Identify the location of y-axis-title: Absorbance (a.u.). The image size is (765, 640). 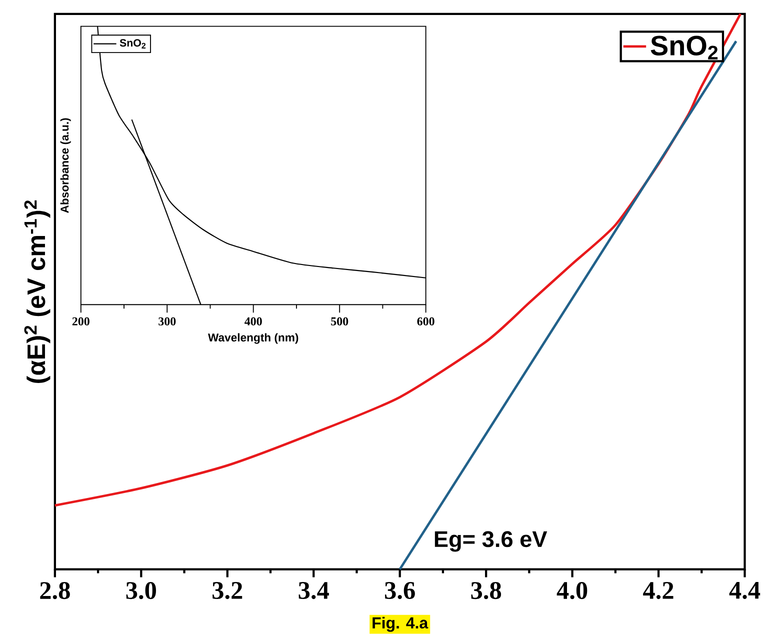
(65, 165).